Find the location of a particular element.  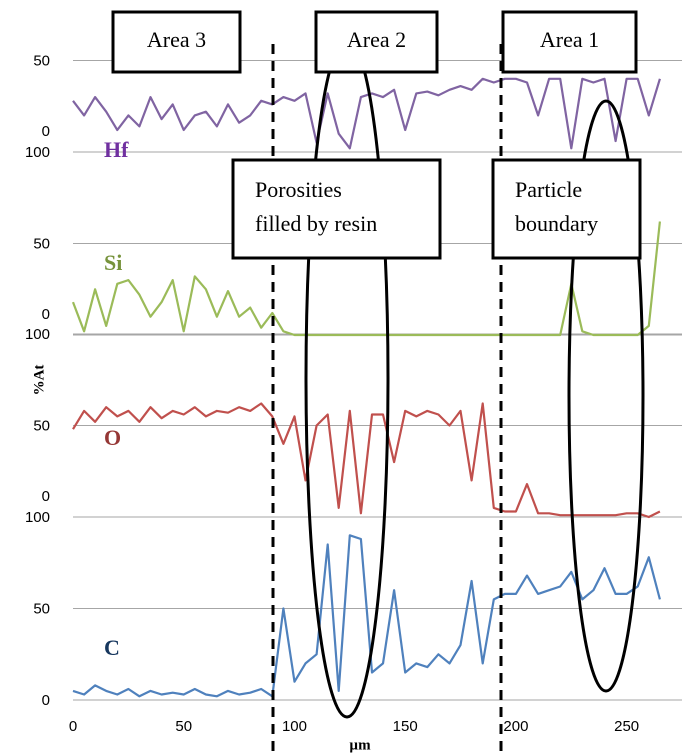

series-label: O is located at coordinates (112, 437).